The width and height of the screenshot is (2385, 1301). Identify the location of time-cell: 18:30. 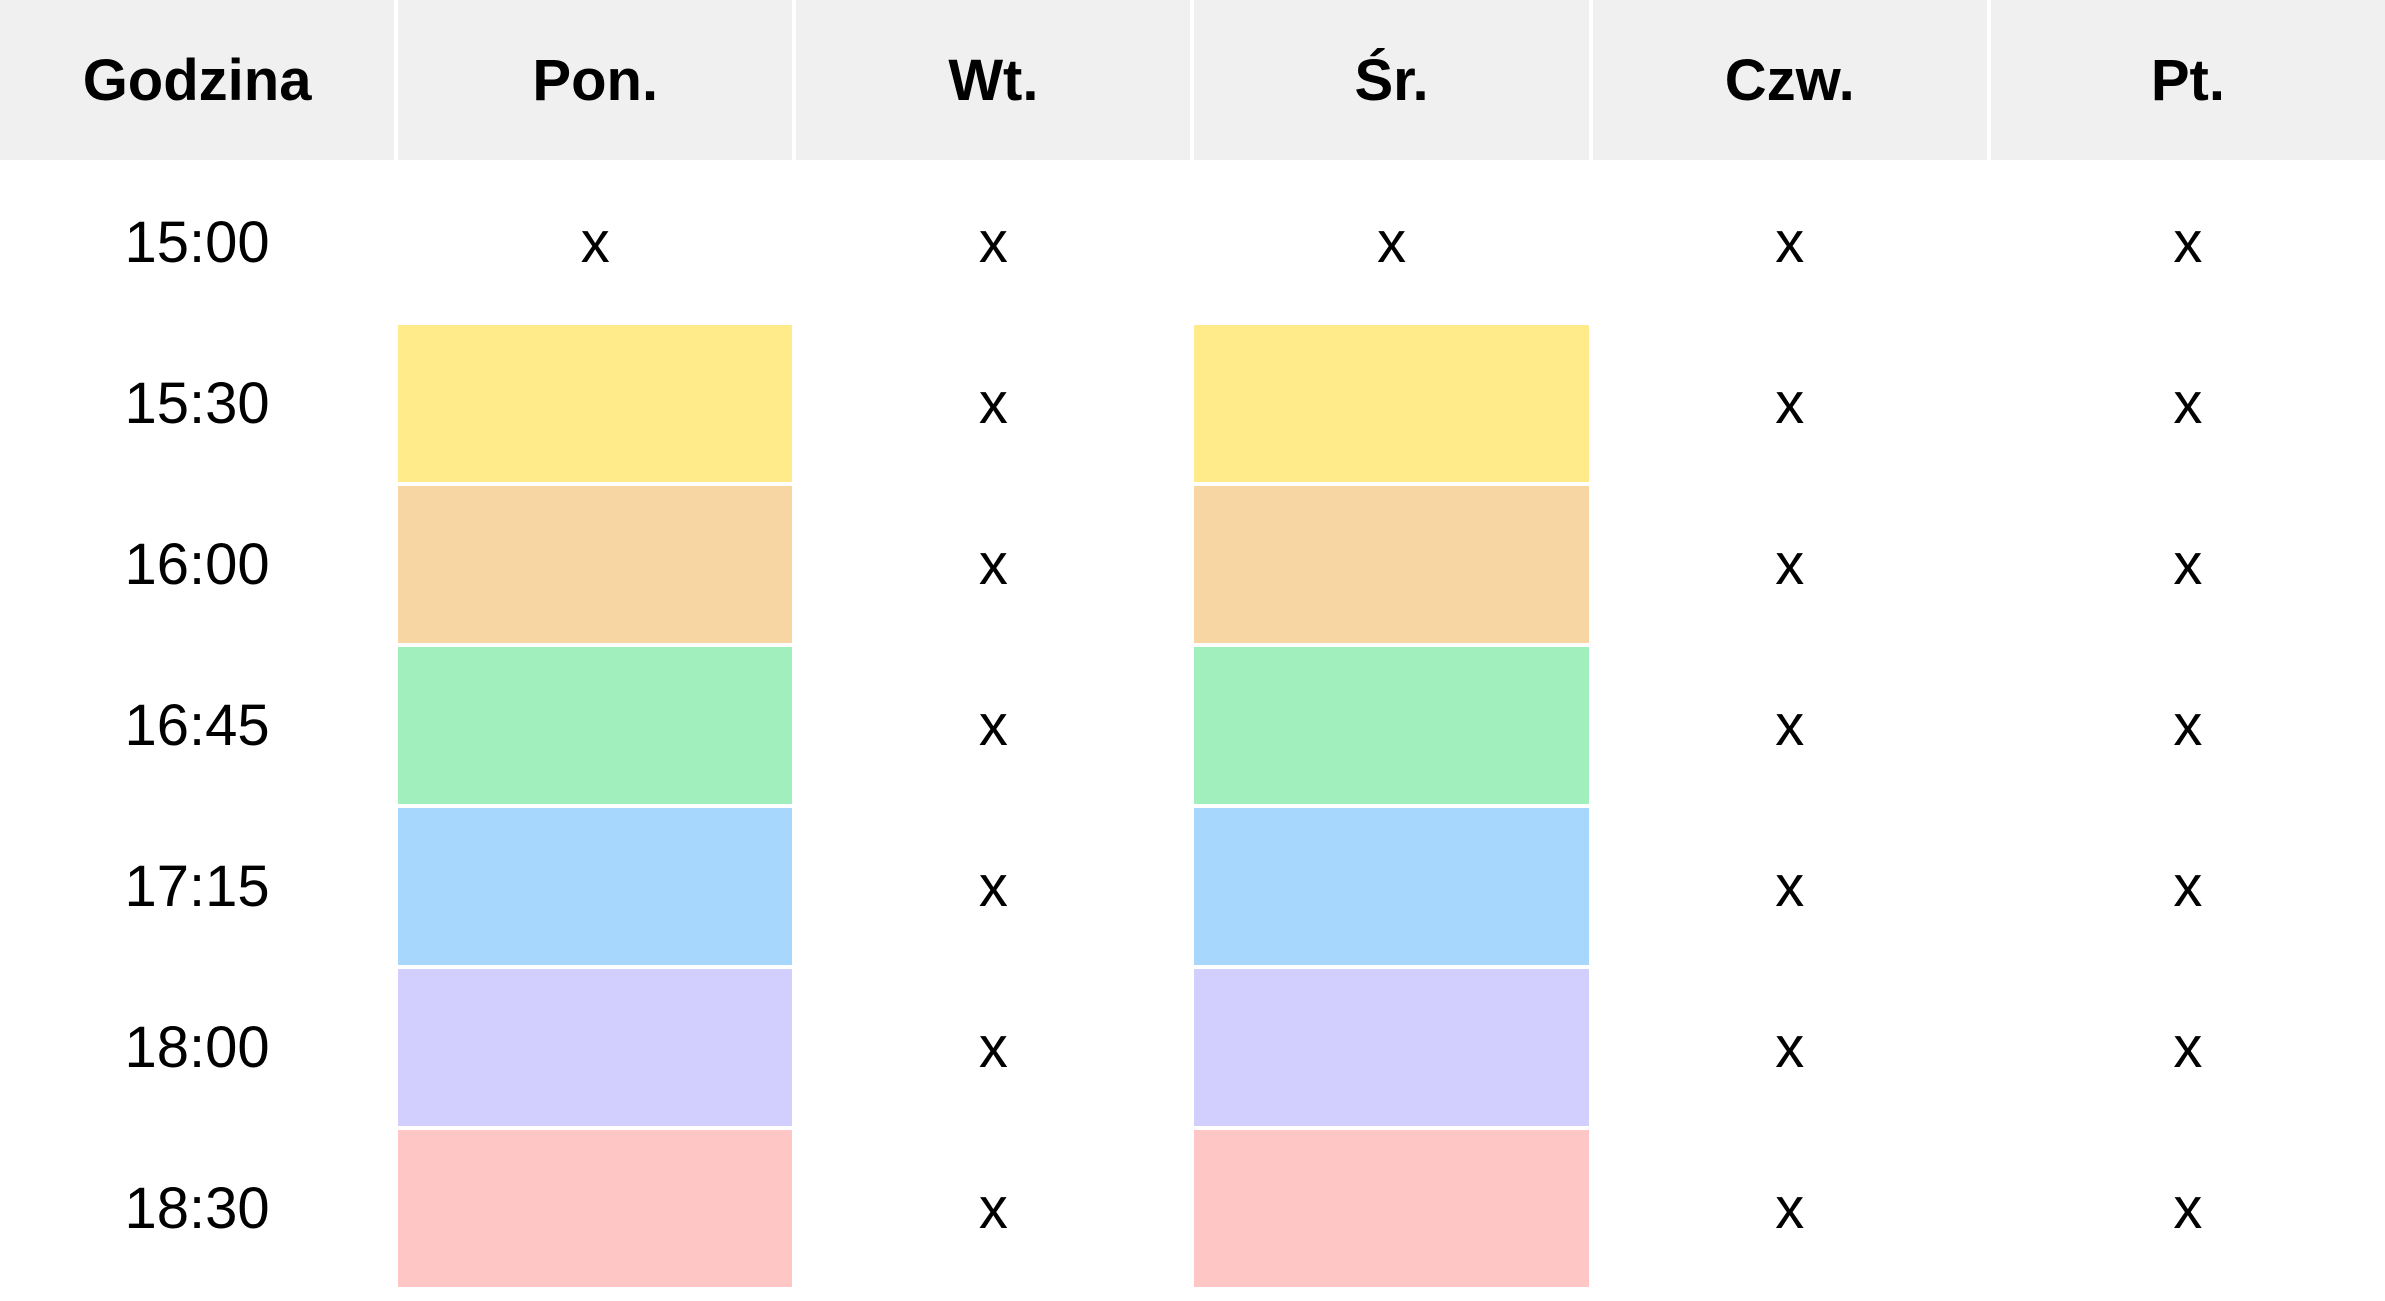
(197, 1208).